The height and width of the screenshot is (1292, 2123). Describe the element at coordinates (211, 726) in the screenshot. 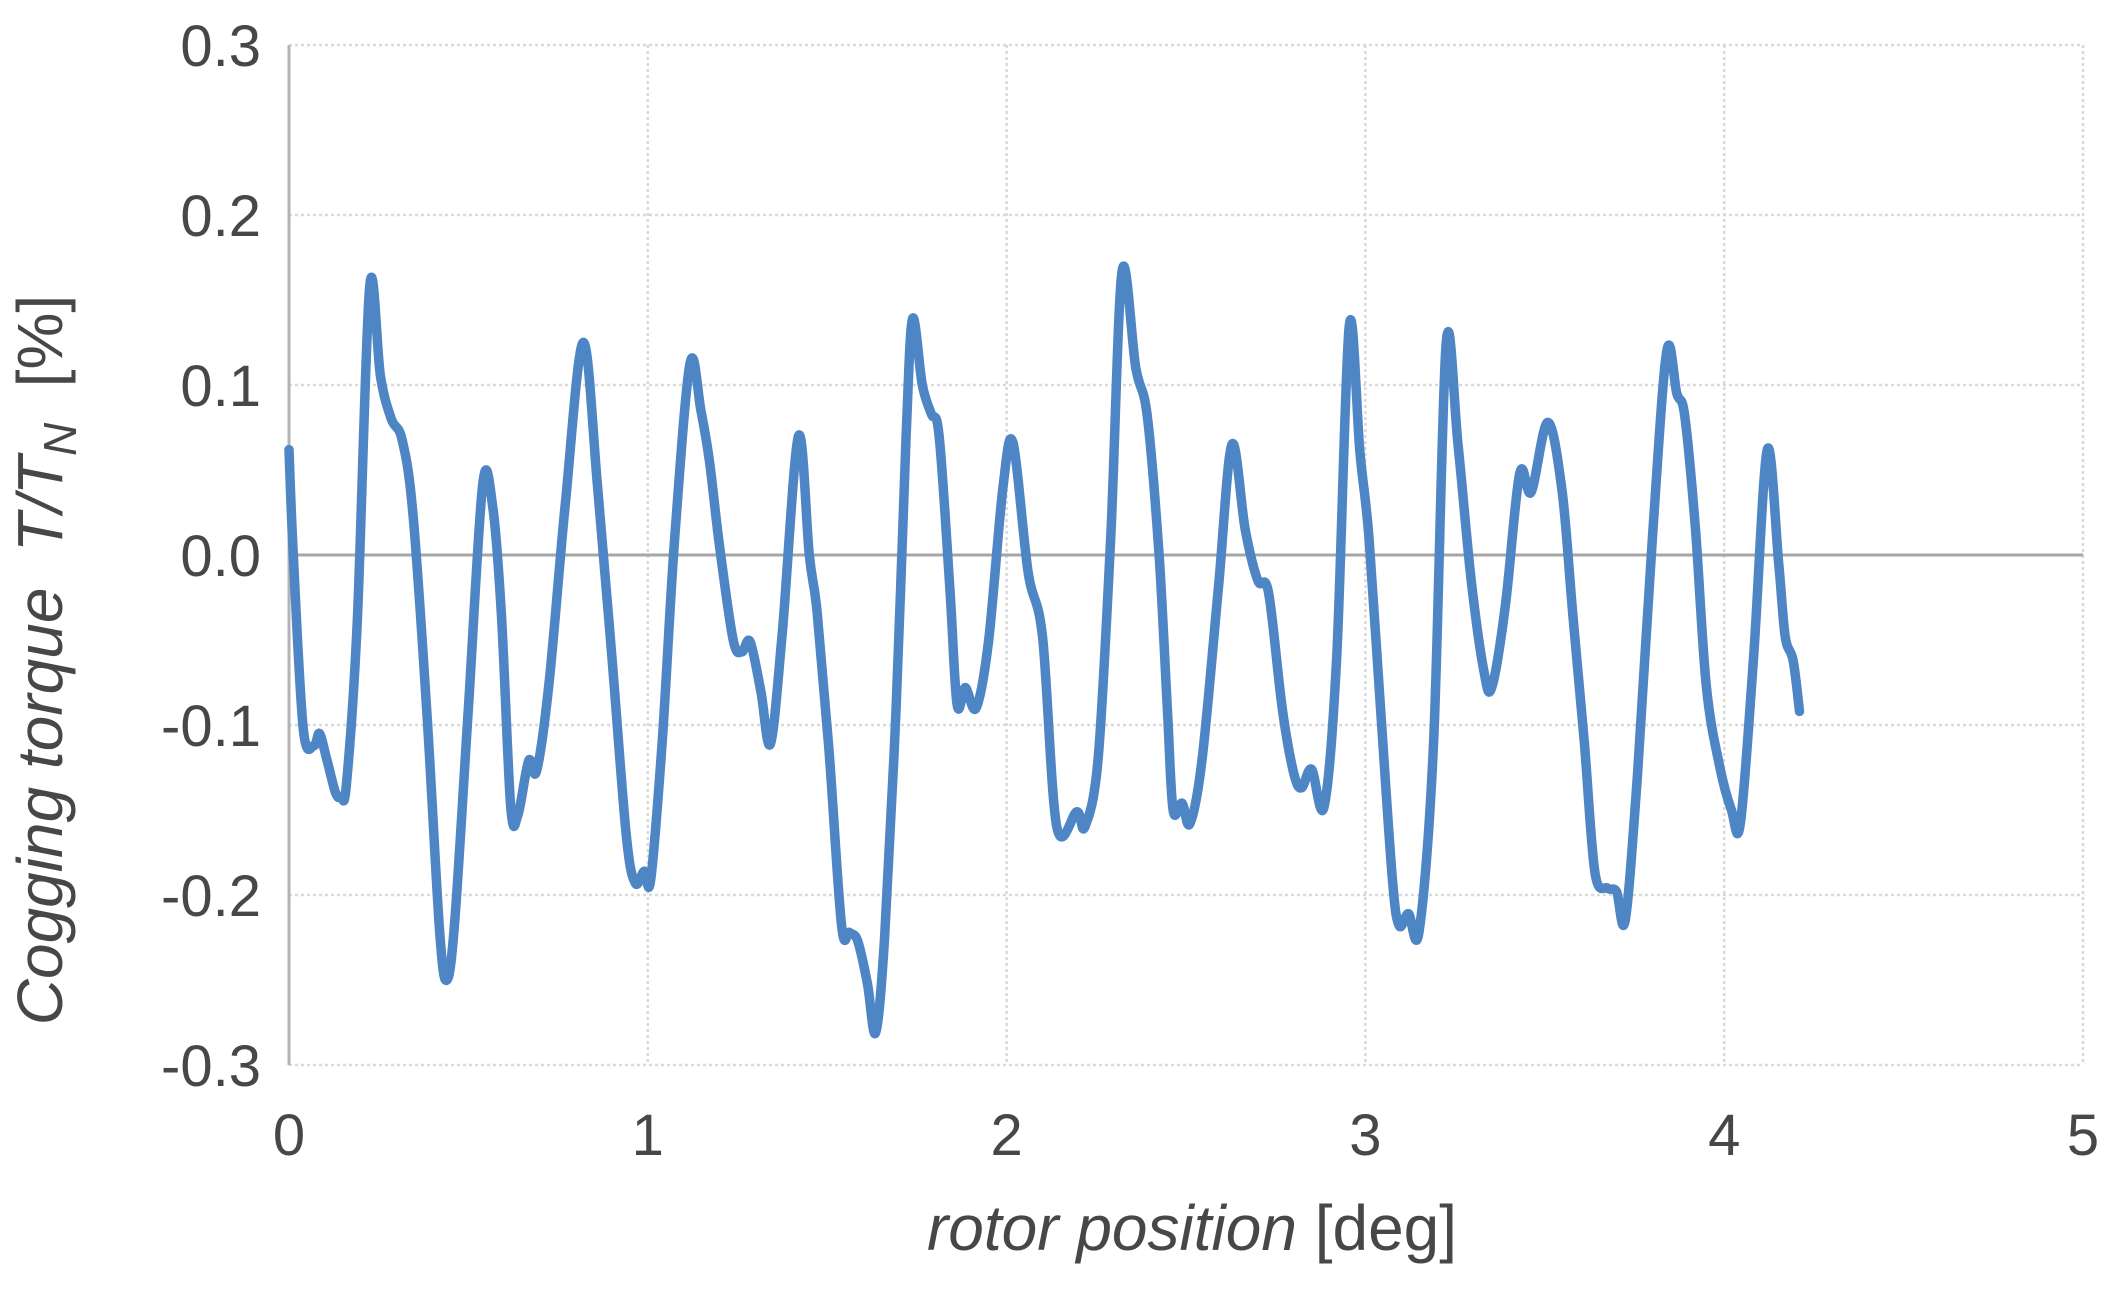

I see `y-tick-label: -0.1` at that location.